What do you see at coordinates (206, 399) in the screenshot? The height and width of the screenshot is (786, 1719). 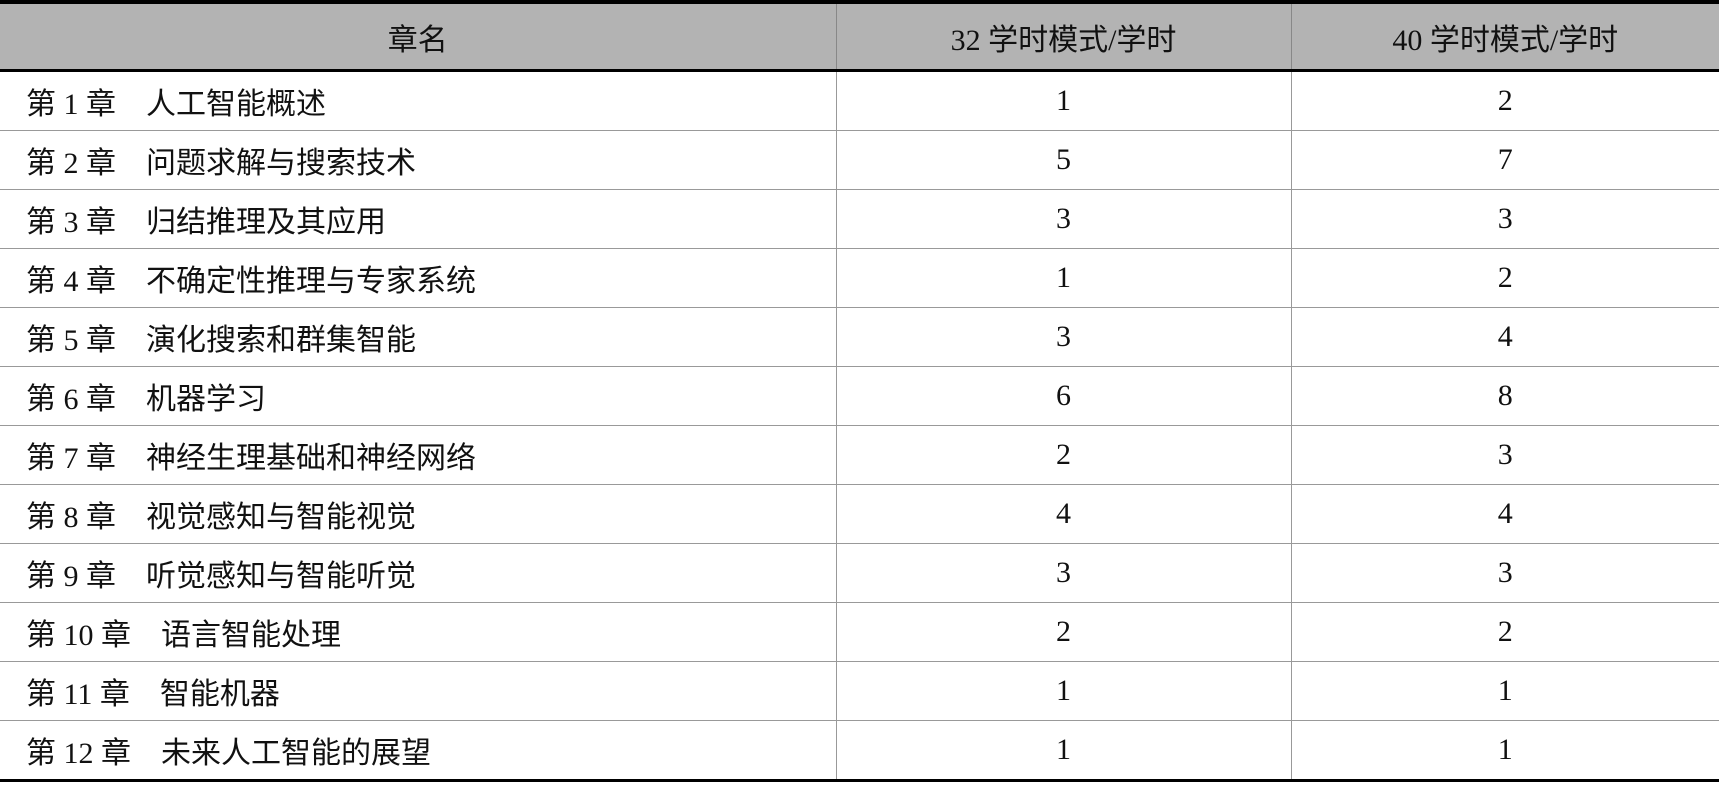 I see `chapter-title: 机器学习` at bounding box center [206, 399].